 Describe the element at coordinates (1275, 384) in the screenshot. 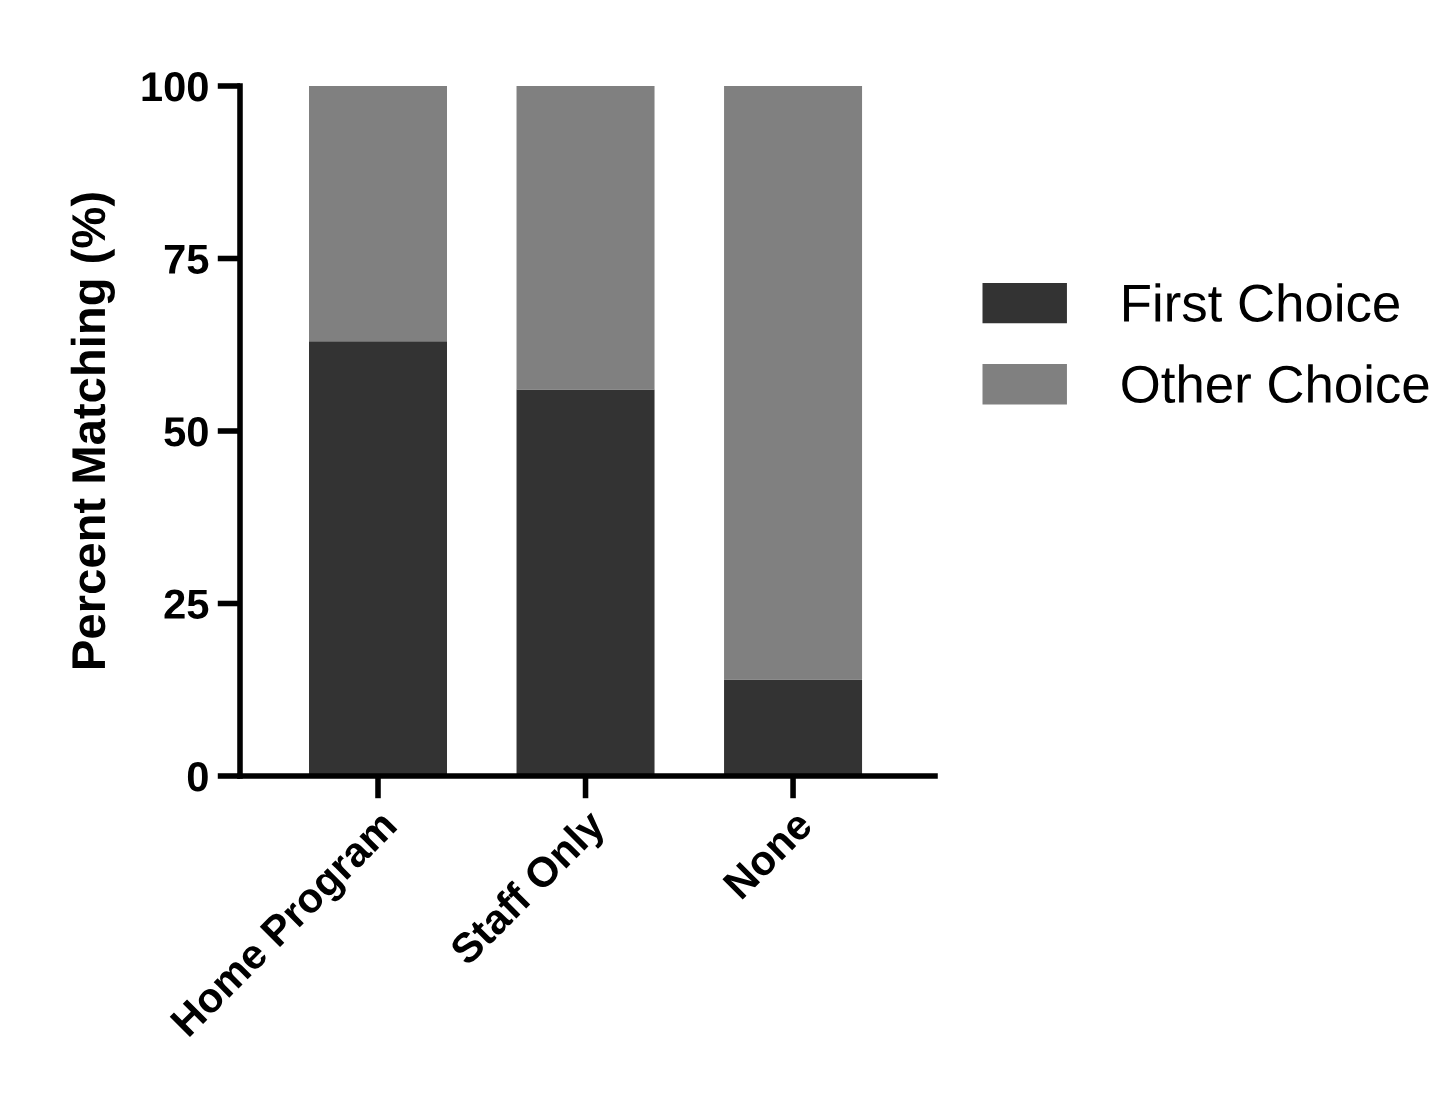

I see `legend-label: Other Choice` at that location.